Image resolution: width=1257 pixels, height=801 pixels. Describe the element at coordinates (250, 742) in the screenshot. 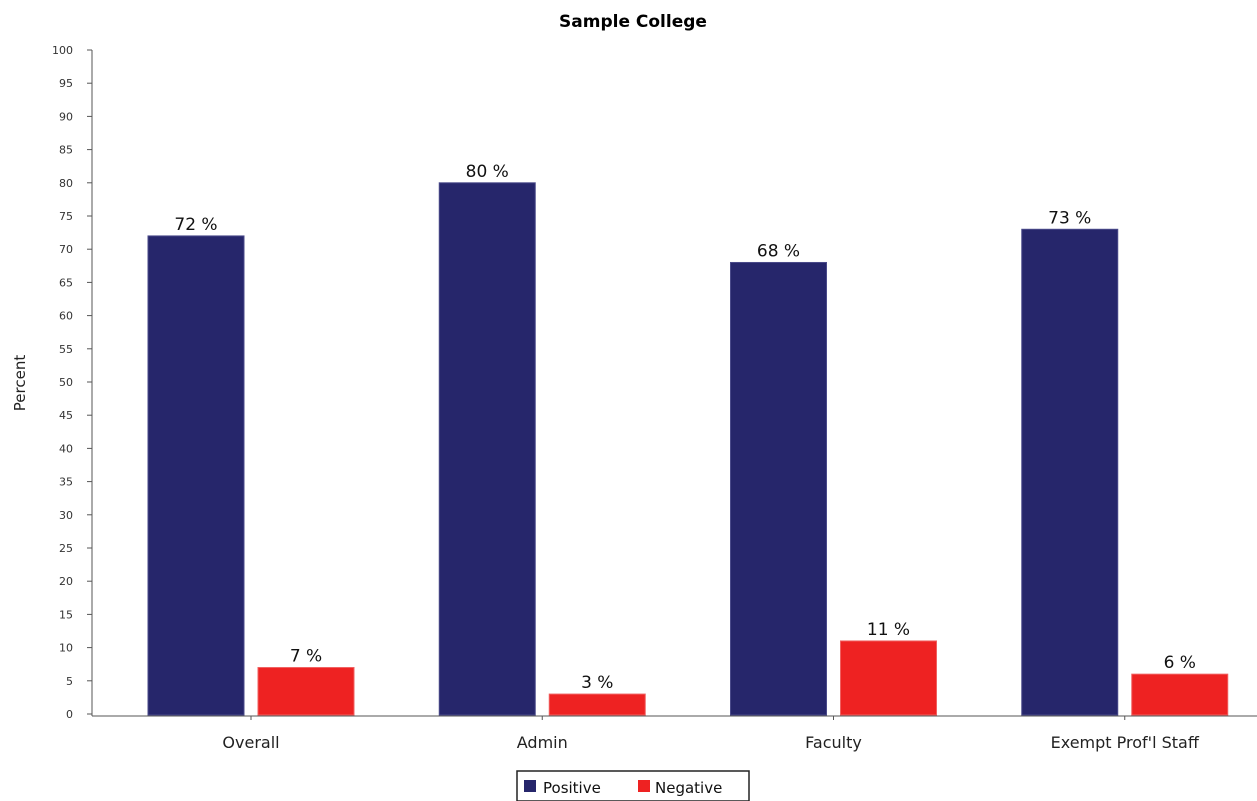

I see `x-tick-label: Overall` at that location.